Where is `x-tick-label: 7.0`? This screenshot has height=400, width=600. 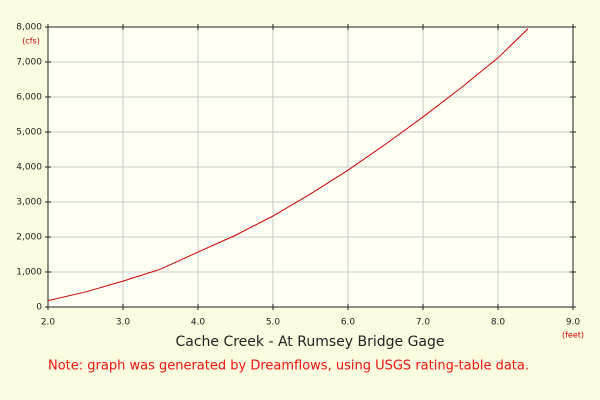
x-tick-label: 7.0 is located at coordinates (423, 323).